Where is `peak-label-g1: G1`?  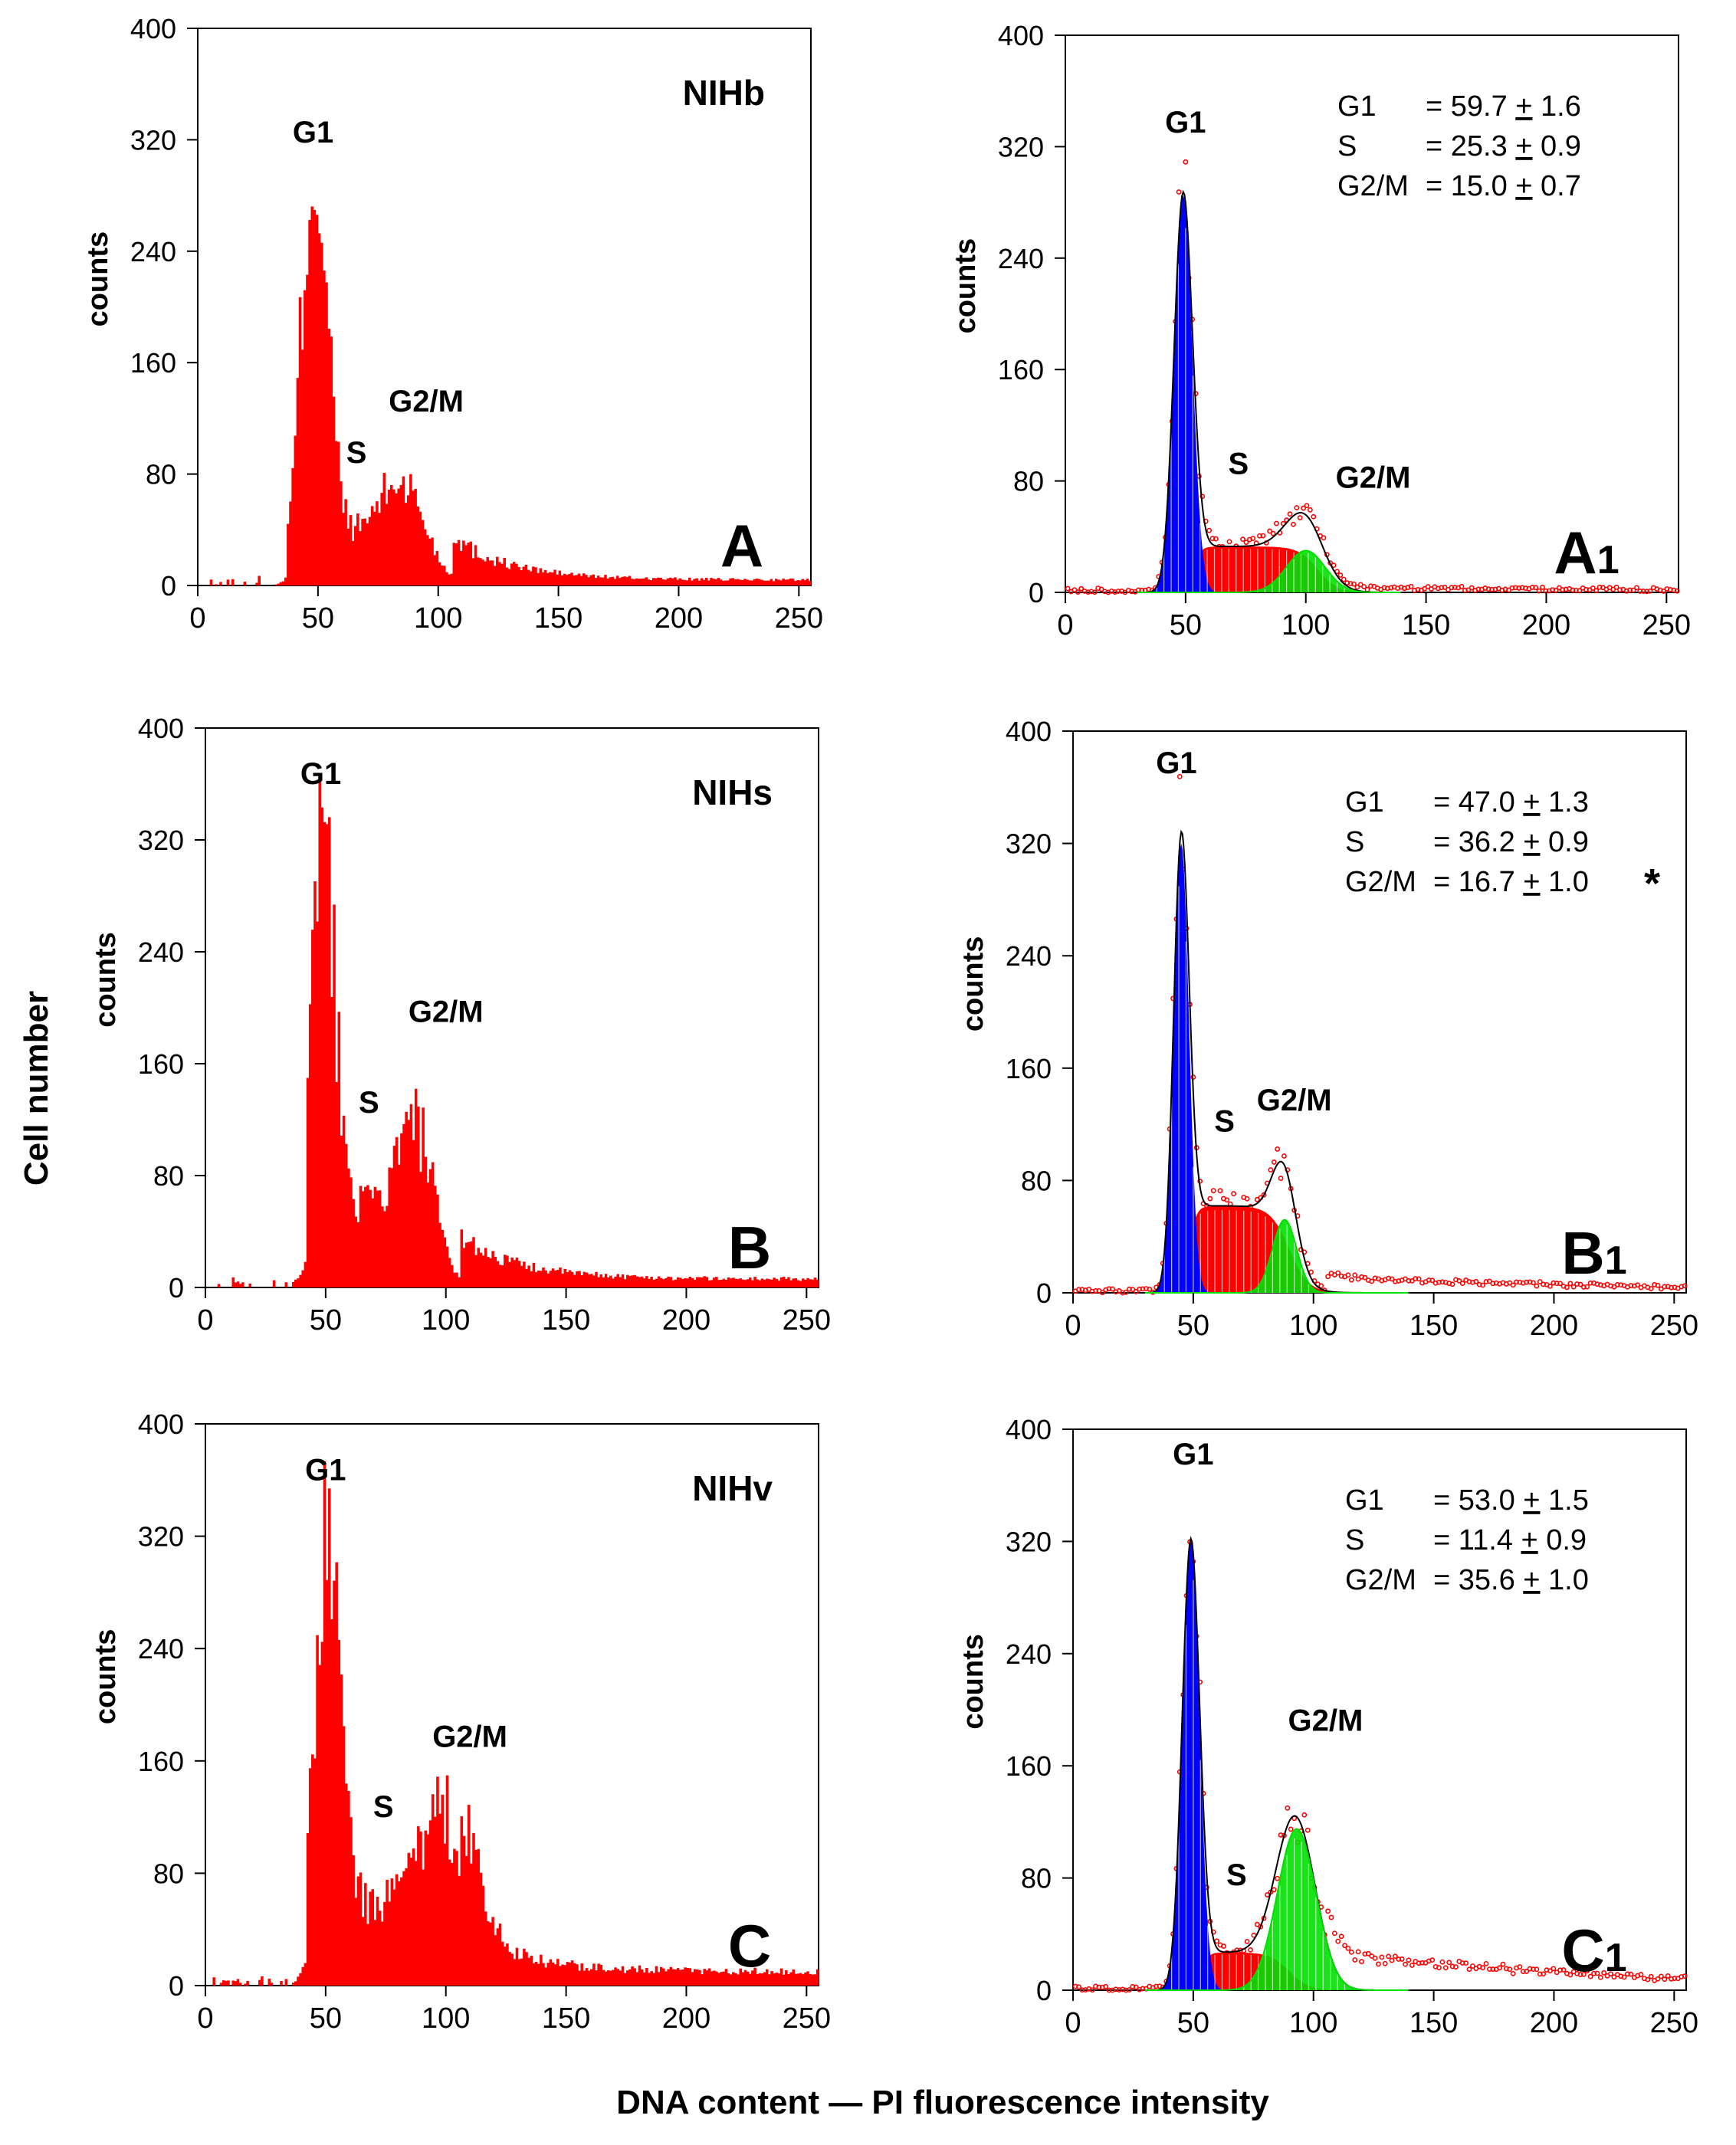 peak-label-g1: G1 is located at coordinates (320, 774).